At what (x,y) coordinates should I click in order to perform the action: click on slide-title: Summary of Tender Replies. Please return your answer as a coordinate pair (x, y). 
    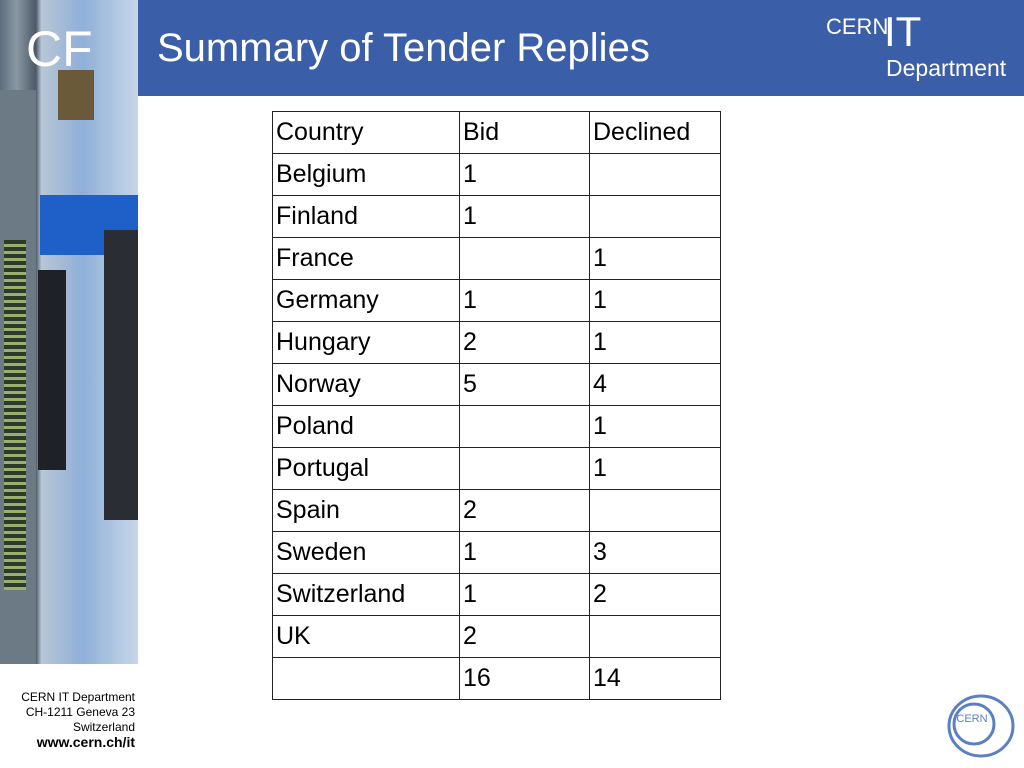
    Looking at the image, I should click on (403, 48).